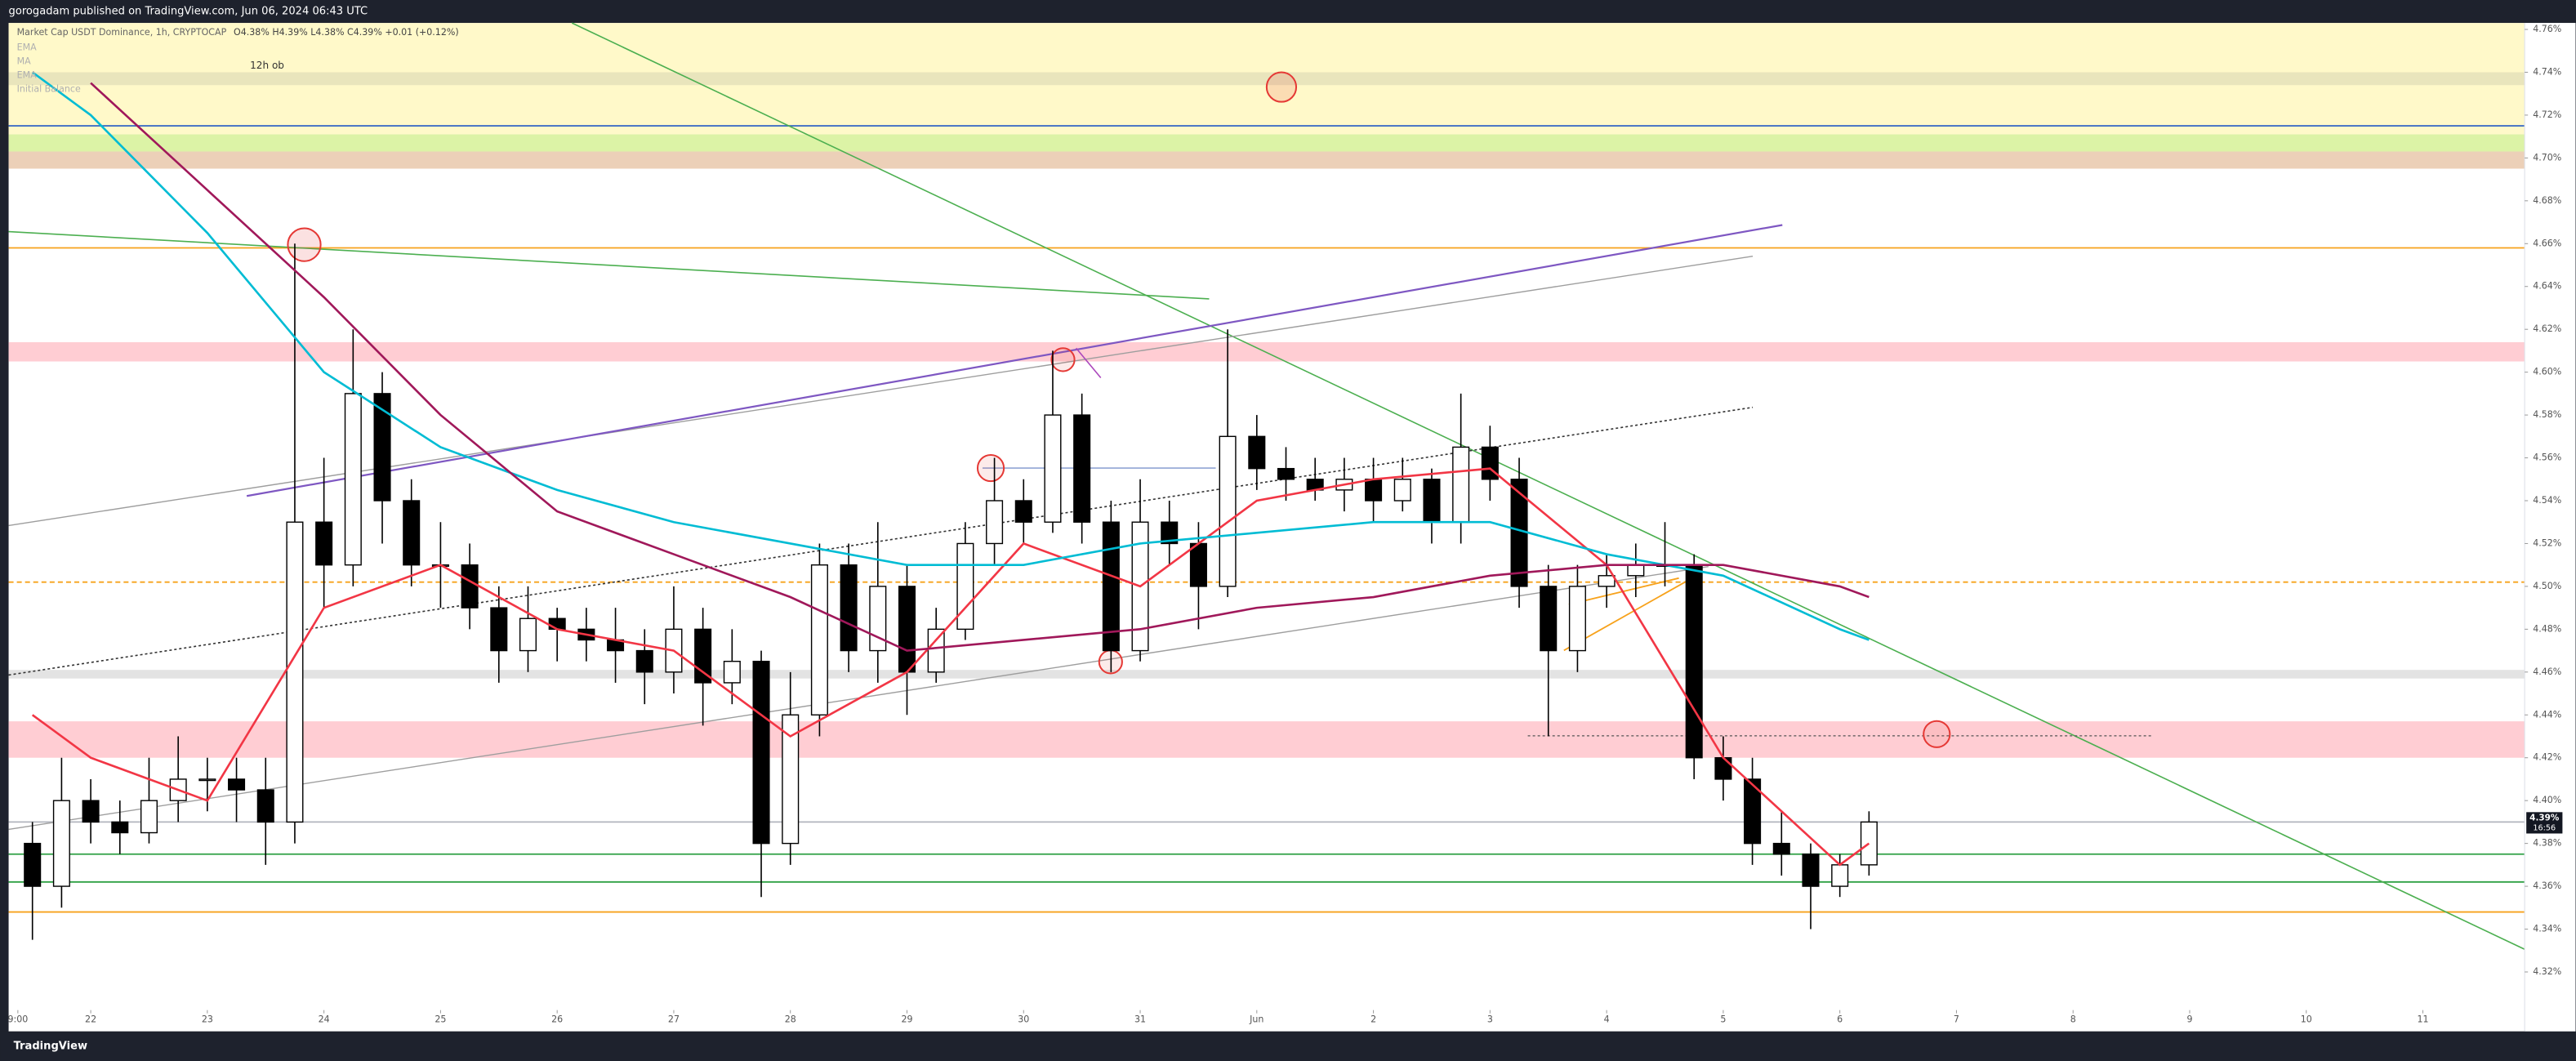  I want to click on x-tick-label: 9, so click(2189, 1019).